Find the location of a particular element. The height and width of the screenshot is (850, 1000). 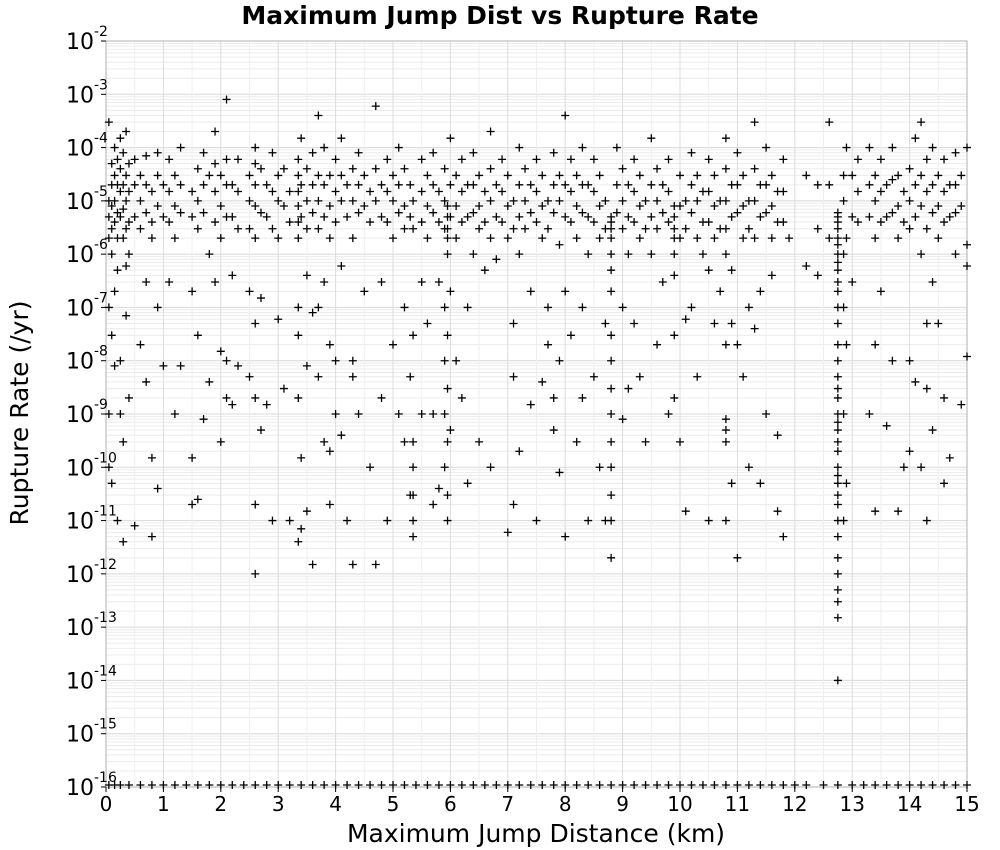

x-tick-label: 14 is located at coordinates (909, 804).